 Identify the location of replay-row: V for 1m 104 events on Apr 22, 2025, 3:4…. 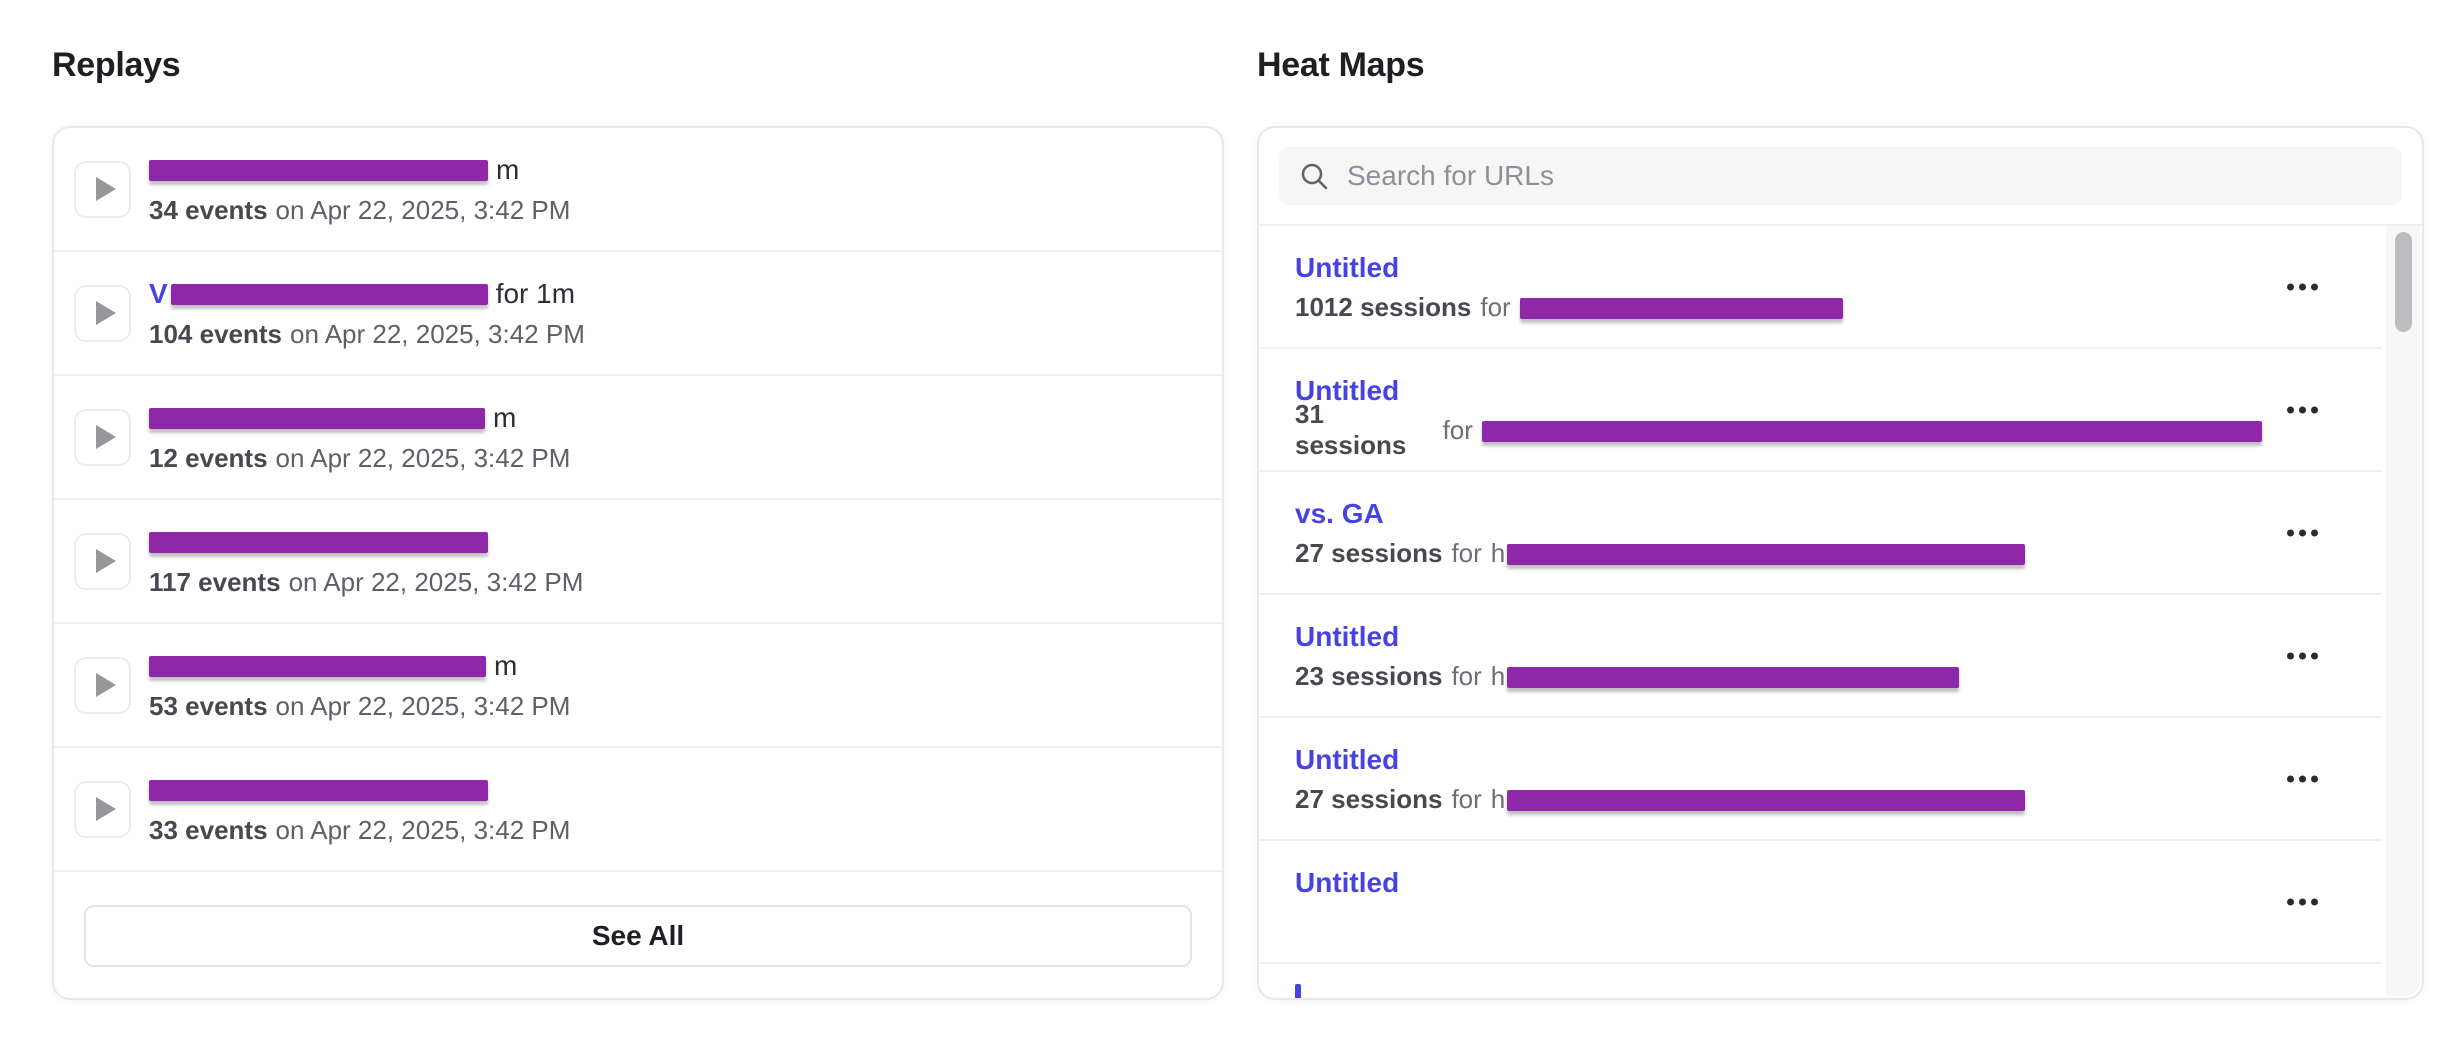
(638, 314).